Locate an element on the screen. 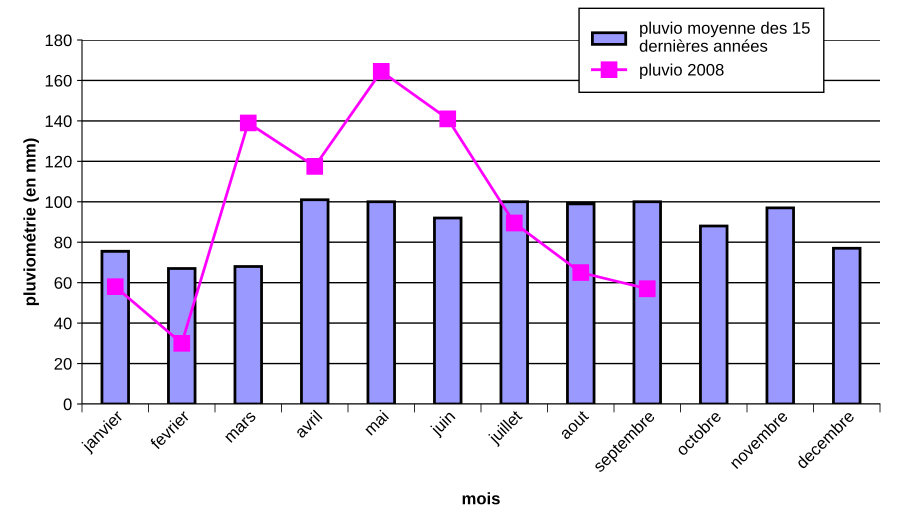 The height and width of the screenshot is (529, 901). x-tick-label: mai is located at coordinates (376, 423).